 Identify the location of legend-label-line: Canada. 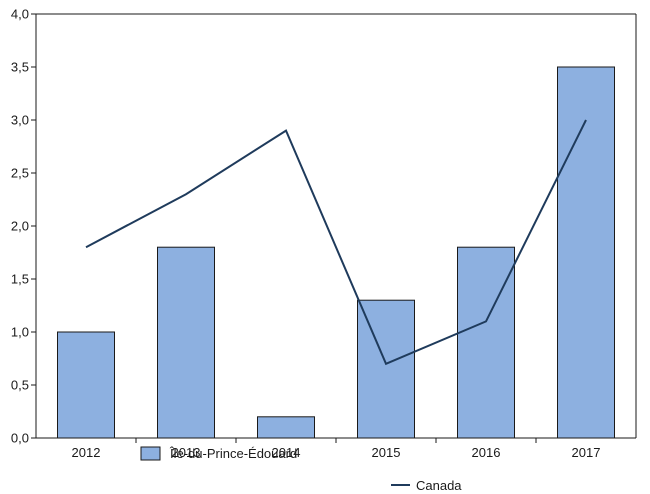
(439, 485).